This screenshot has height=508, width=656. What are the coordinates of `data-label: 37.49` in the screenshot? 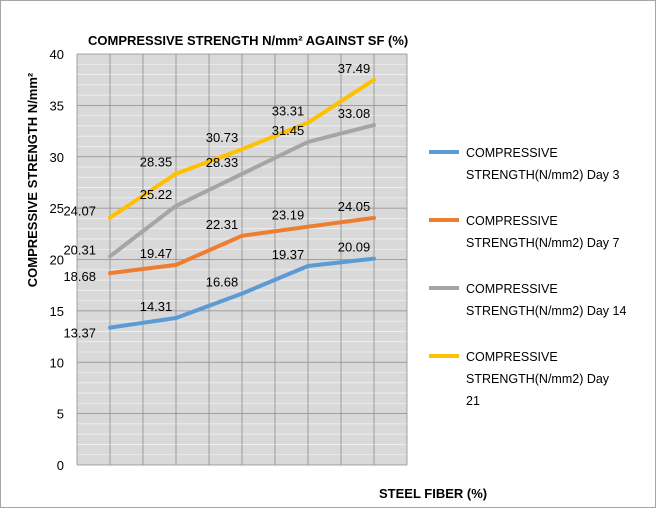 It's located at (354, 68).